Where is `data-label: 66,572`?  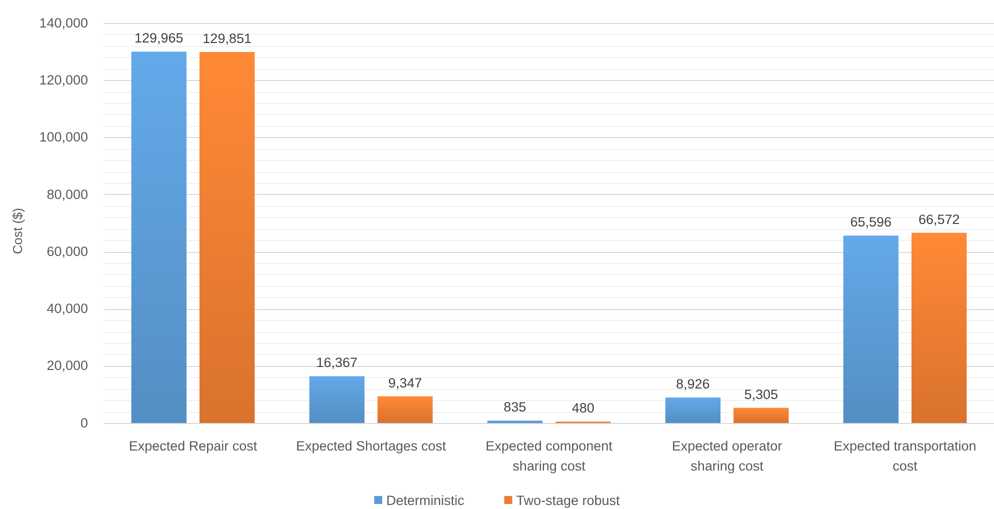 data-label: 66,572 is located at coordinates (939, 219).